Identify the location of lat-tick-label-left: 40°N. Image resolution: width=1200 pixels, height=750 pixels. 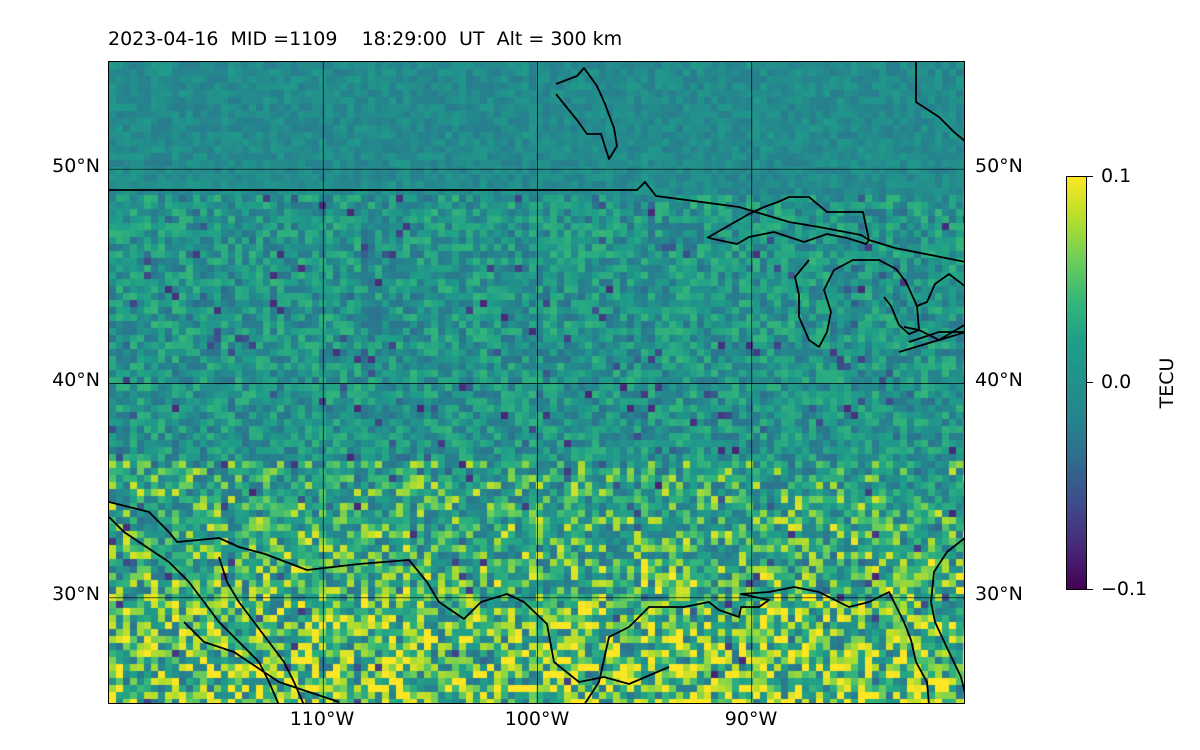
(76, 380).